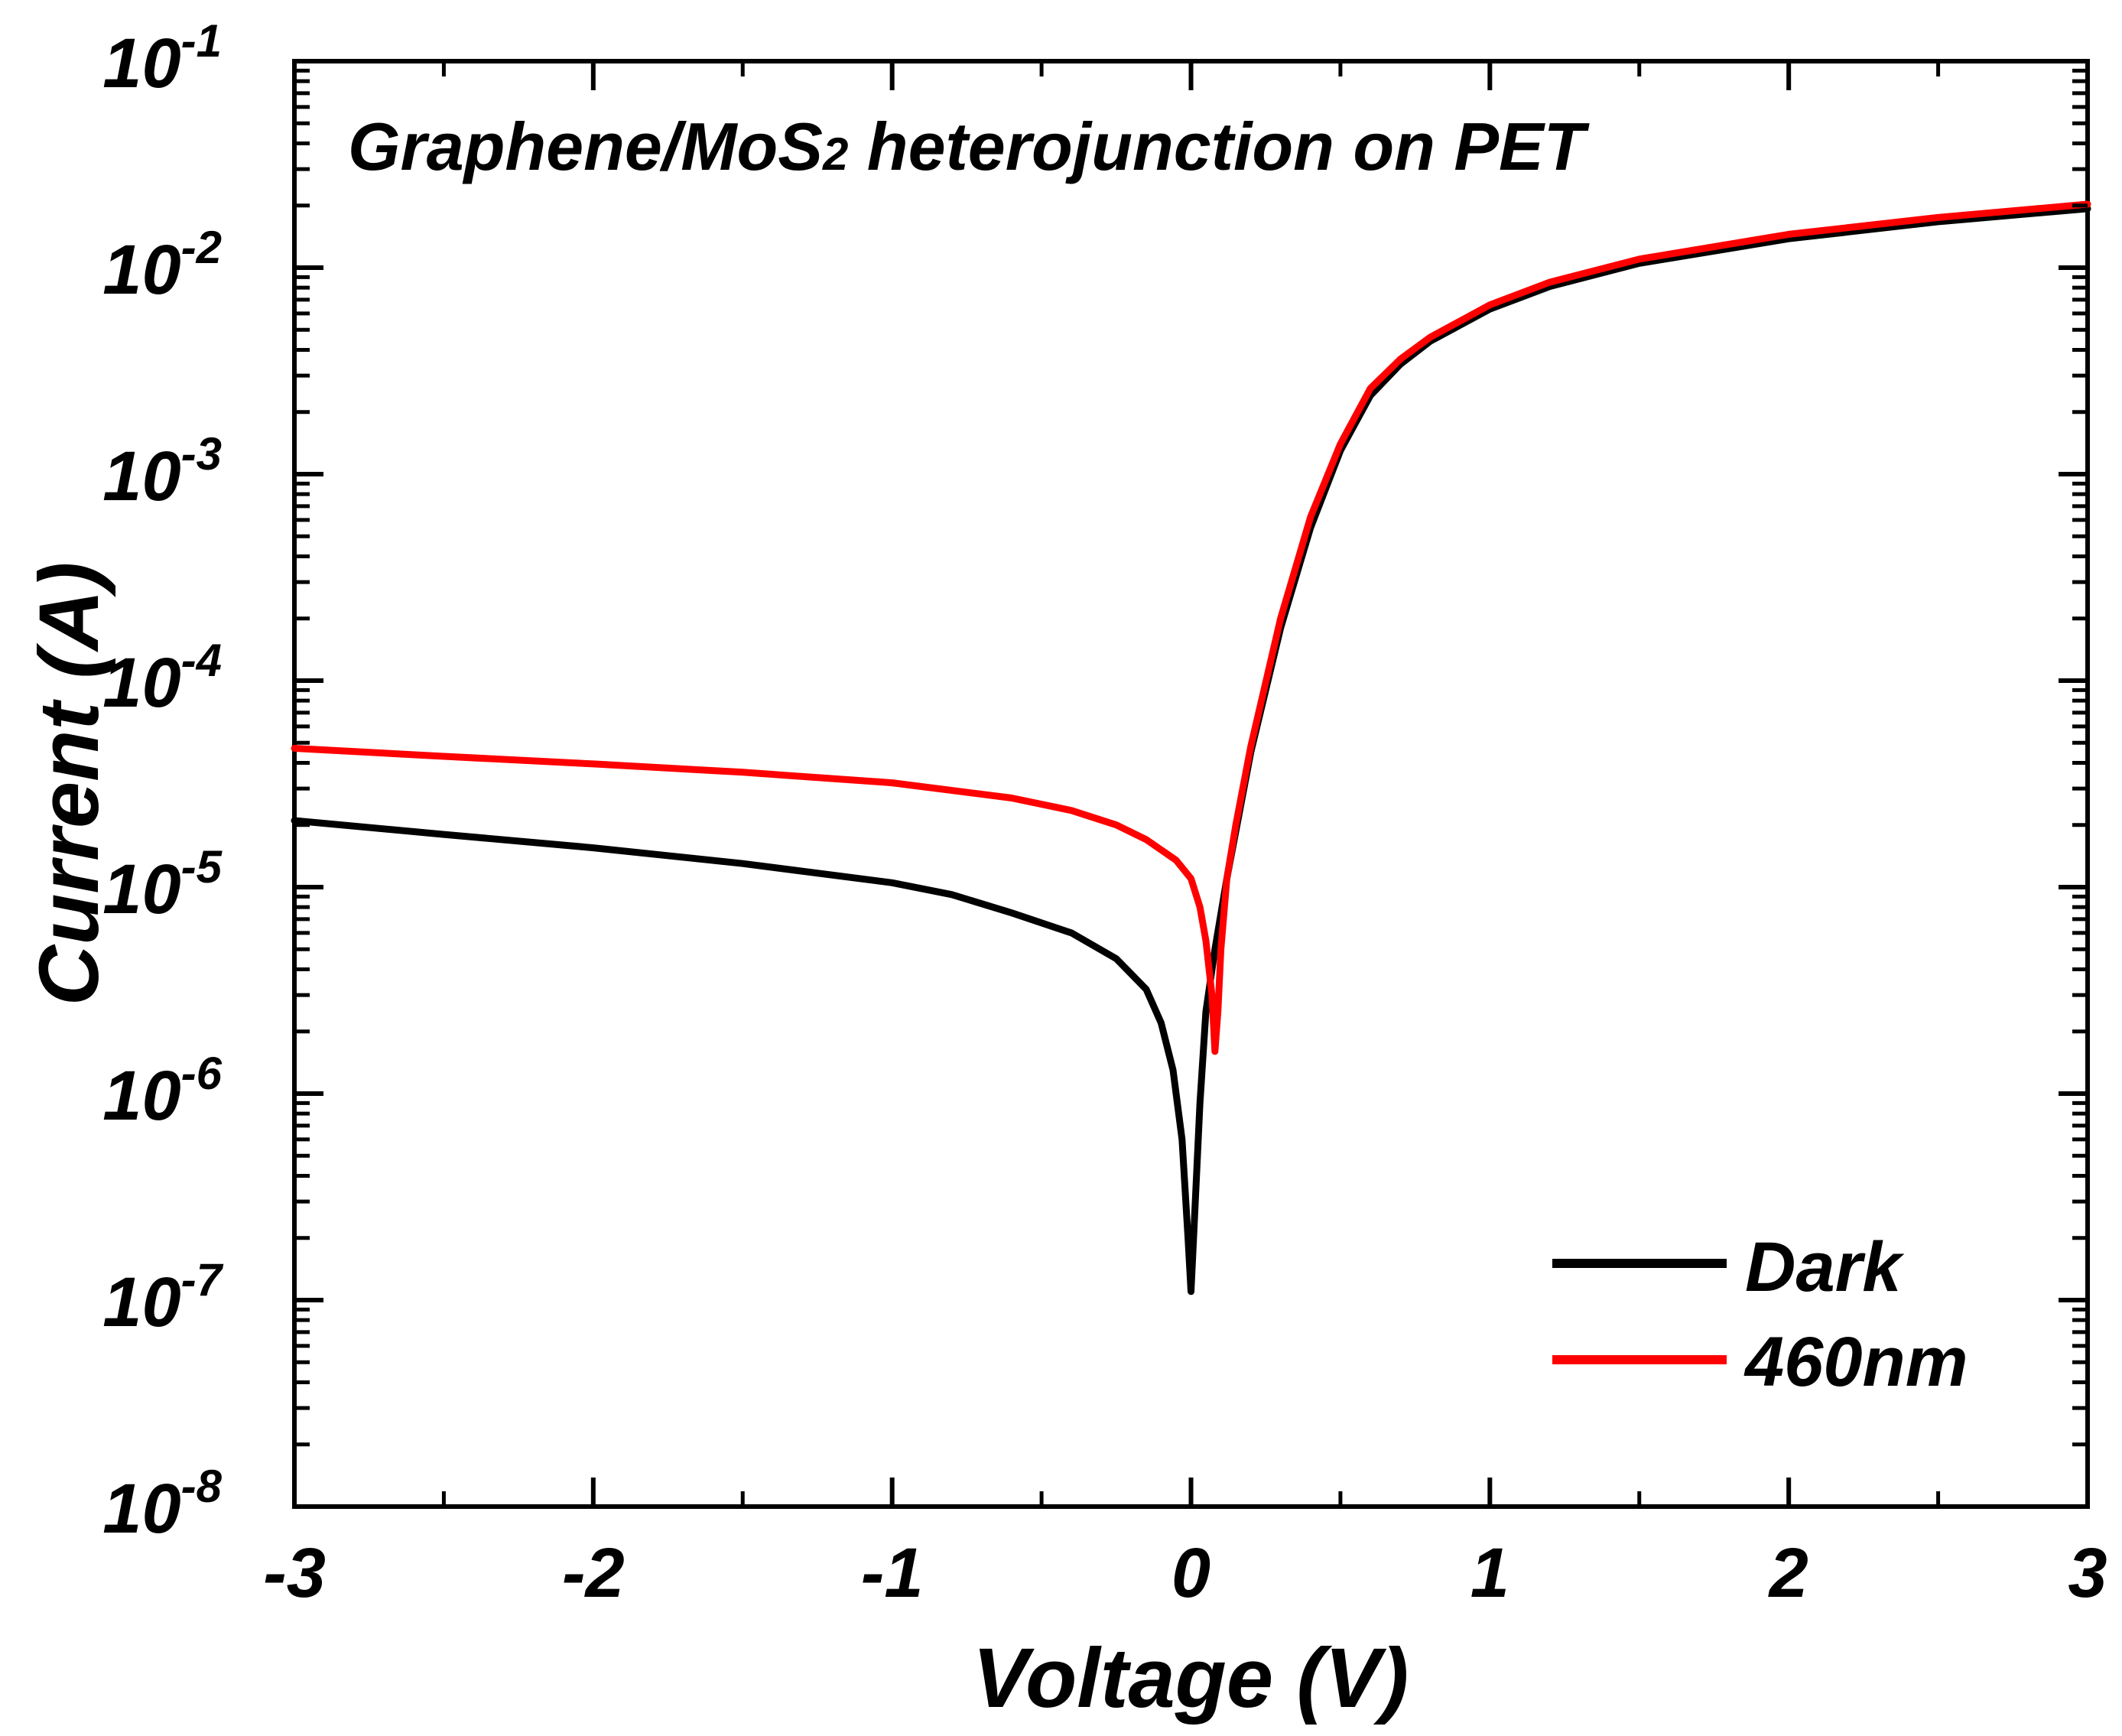 The width and height of the screenshot is (2122, 1736). What do you see at coordinates (162, 471) in the screenshot?
I see `y-tick-label: 10⁻³` at bounding box center [162, 471].